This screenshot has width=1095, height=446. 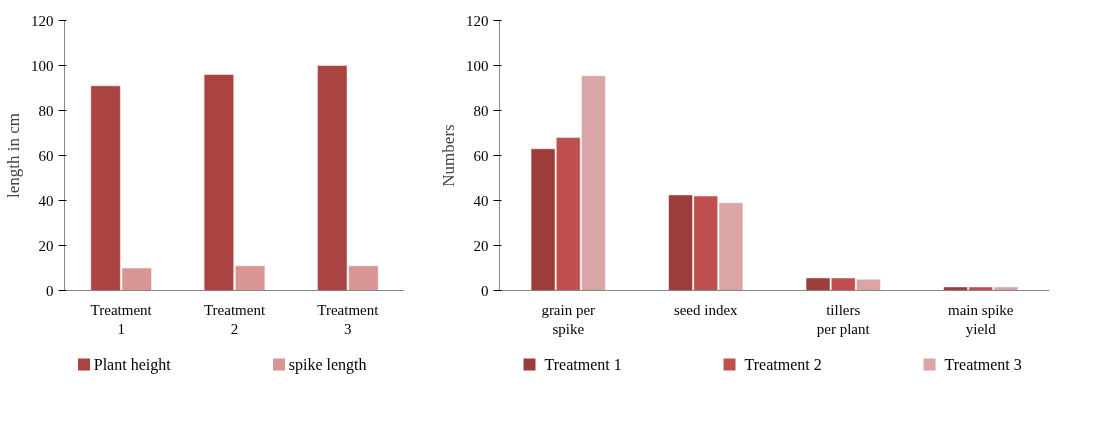 What do you see at coordinates (568, 319) in the screenshot?
I see `x-tick-label: grain per spike` at bounding box center [568, 319].